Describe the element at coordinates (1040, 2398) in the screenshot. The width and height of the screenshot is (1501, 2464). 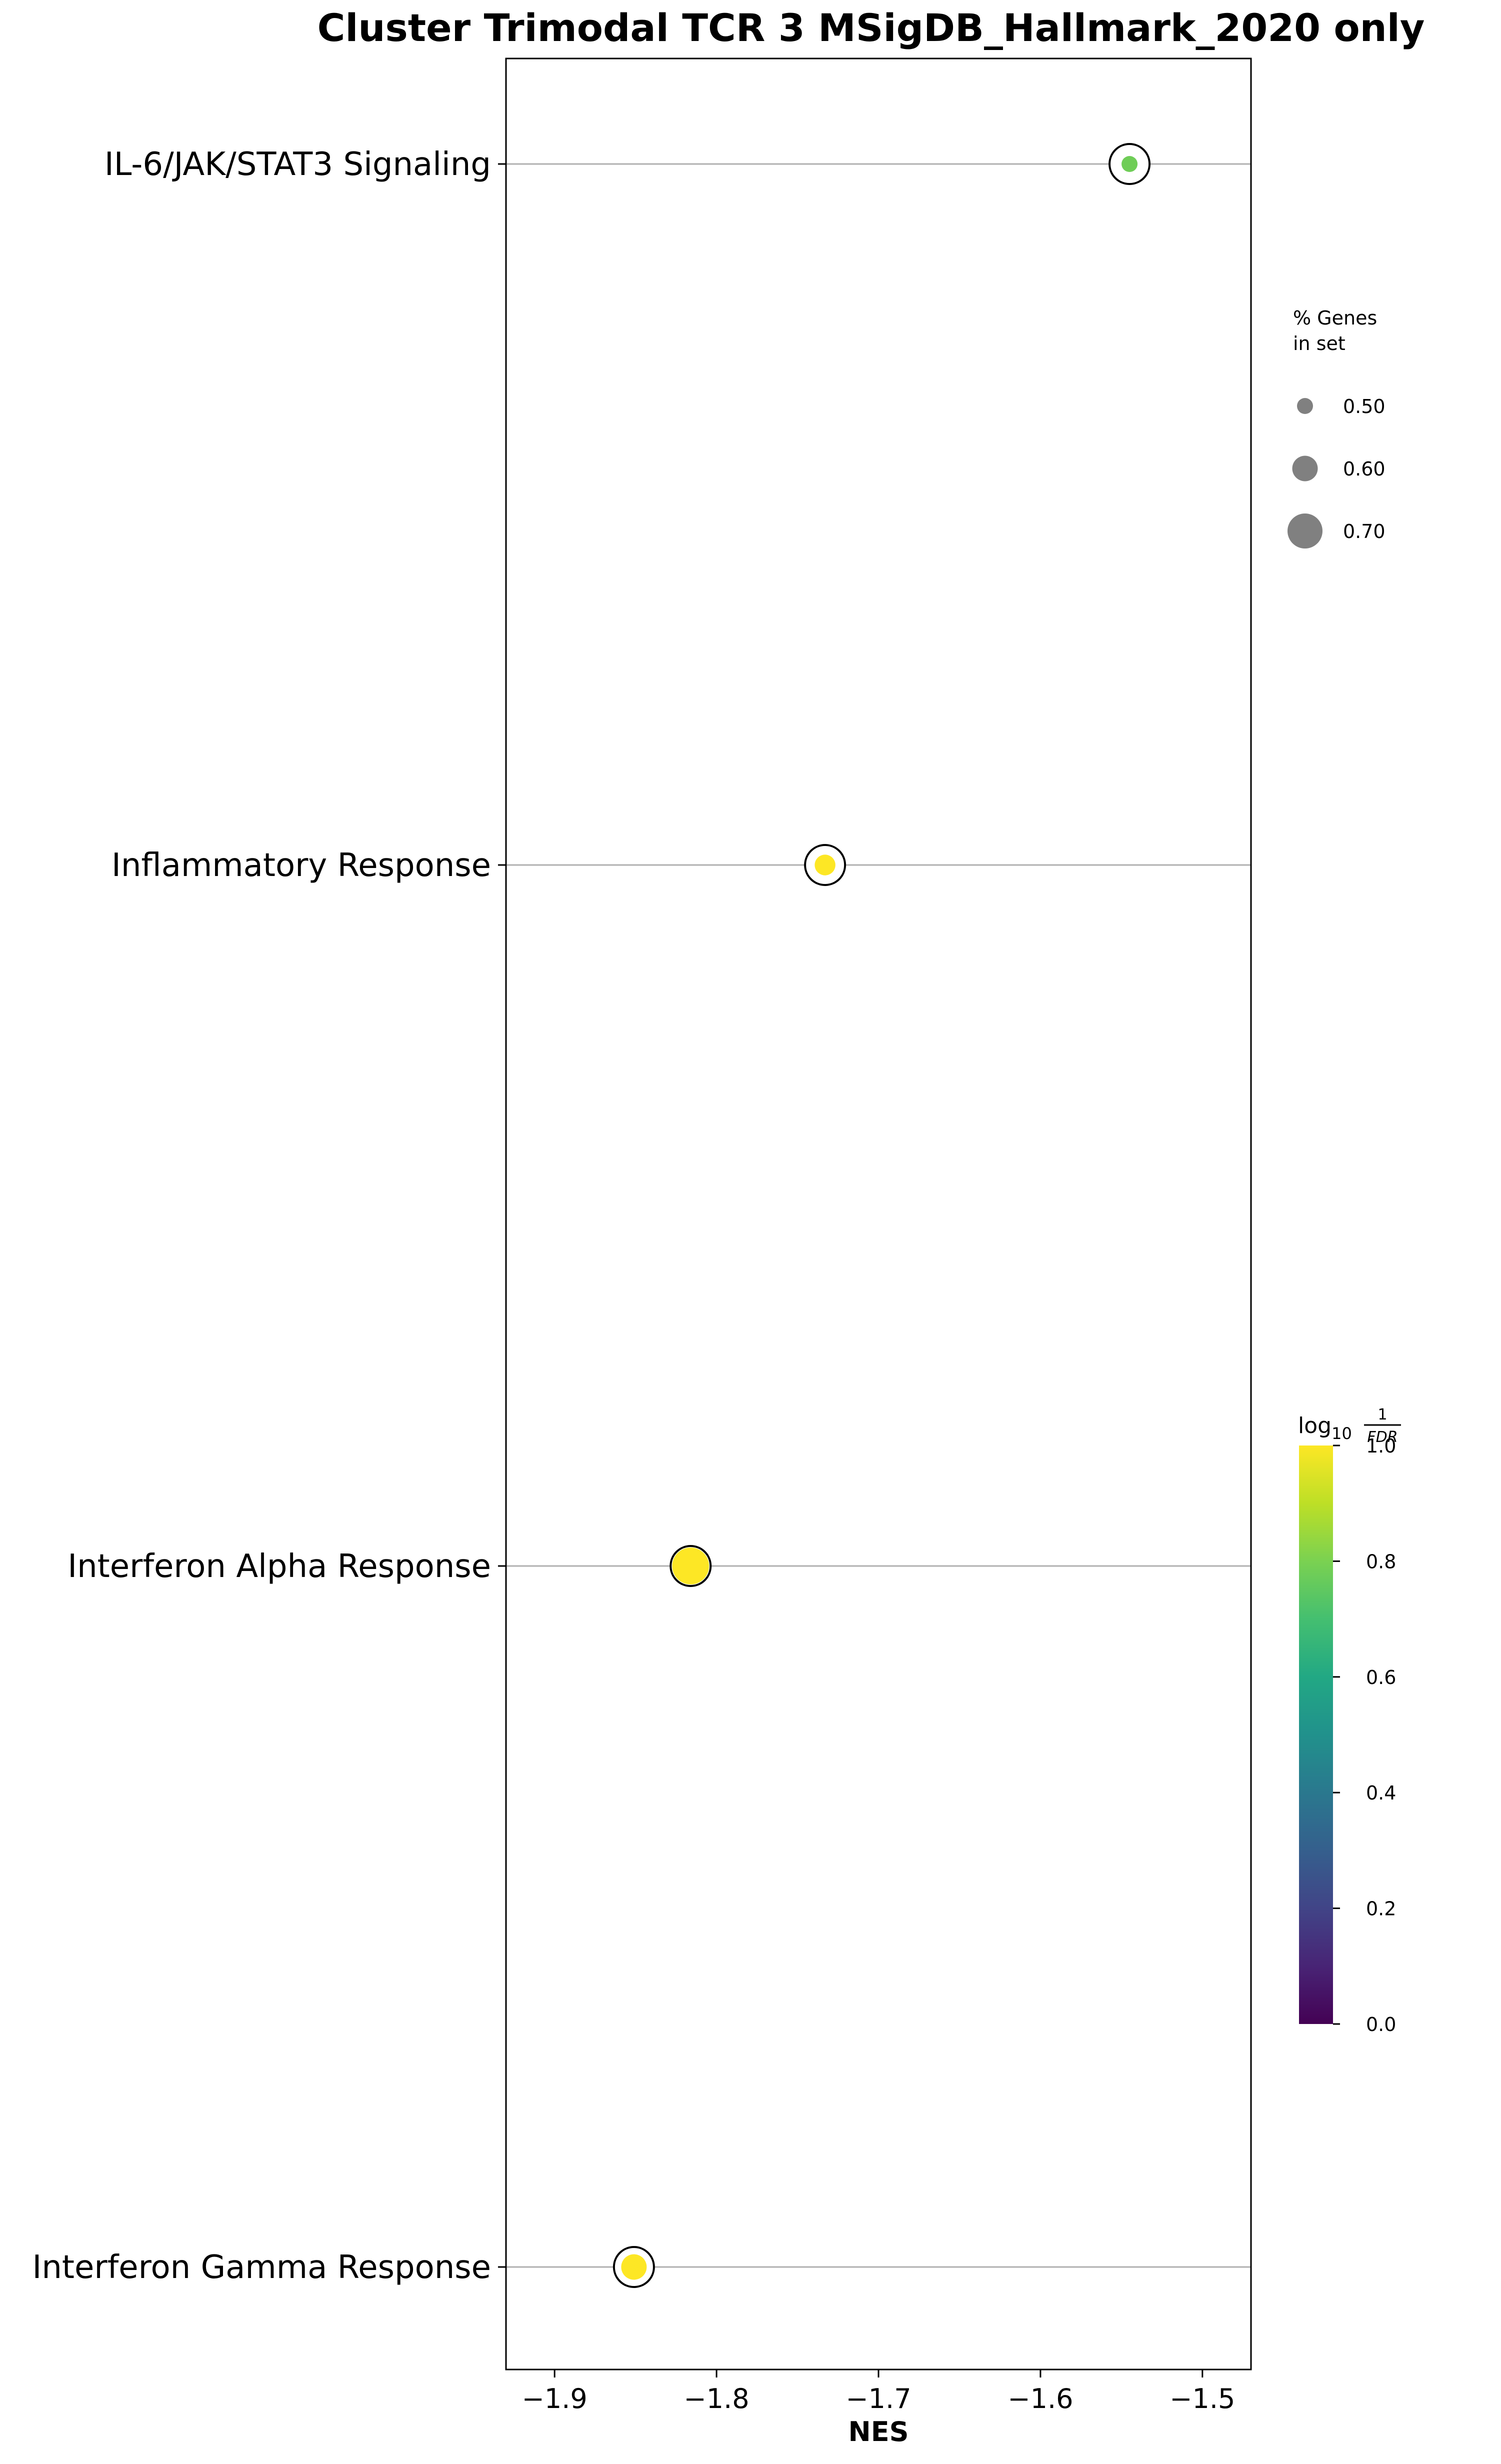
I see `x-tick-label: −1.6` at that location.